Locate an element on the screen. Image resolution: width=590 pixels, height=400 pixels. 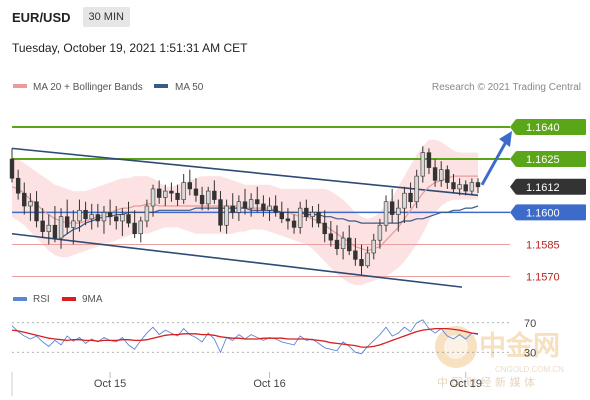
rsi-tick-30: 30 is located at coordinates (530, 353).